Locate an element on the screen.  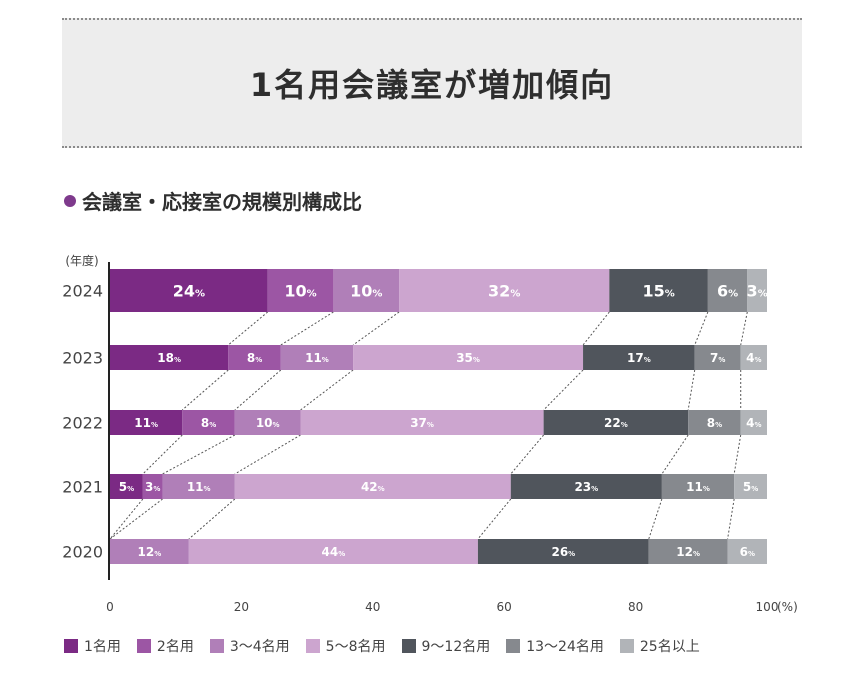
legend-item: 25名以上 is located at coordinates (659, 646).